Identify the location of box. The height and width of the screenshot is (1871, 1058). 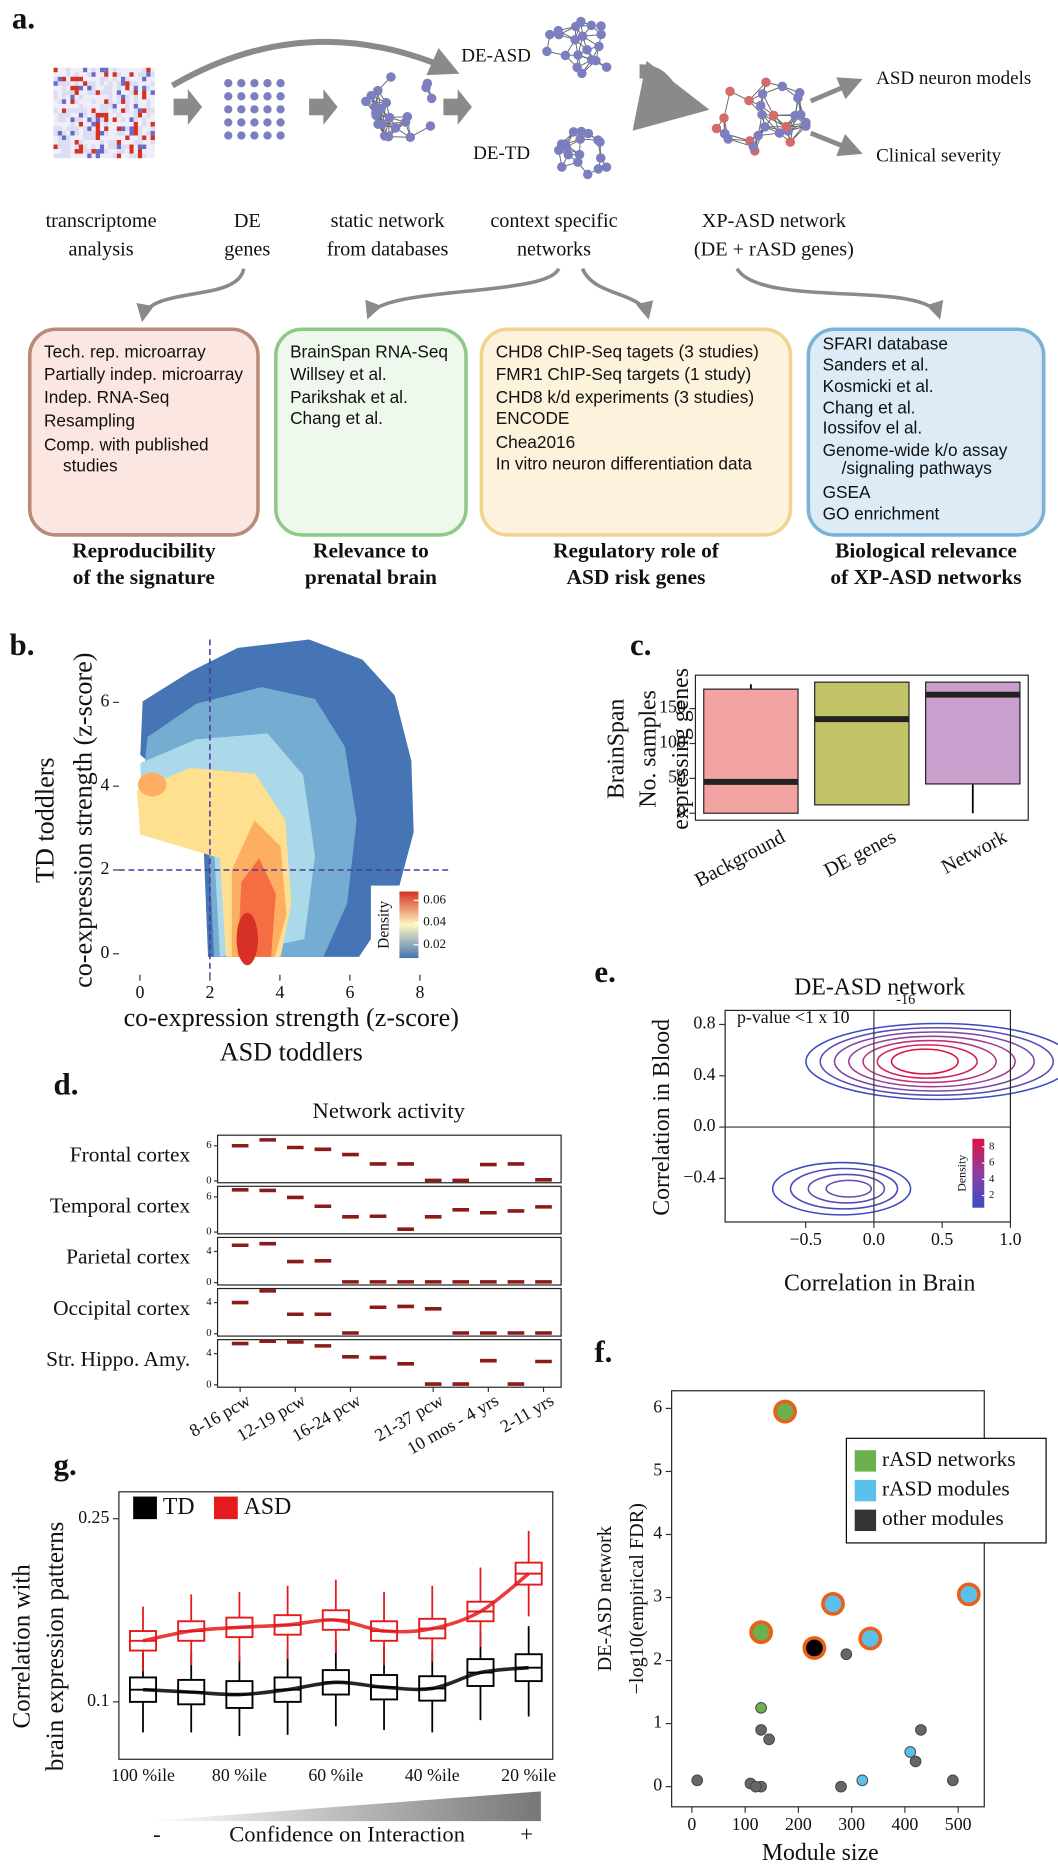
(751, 751).